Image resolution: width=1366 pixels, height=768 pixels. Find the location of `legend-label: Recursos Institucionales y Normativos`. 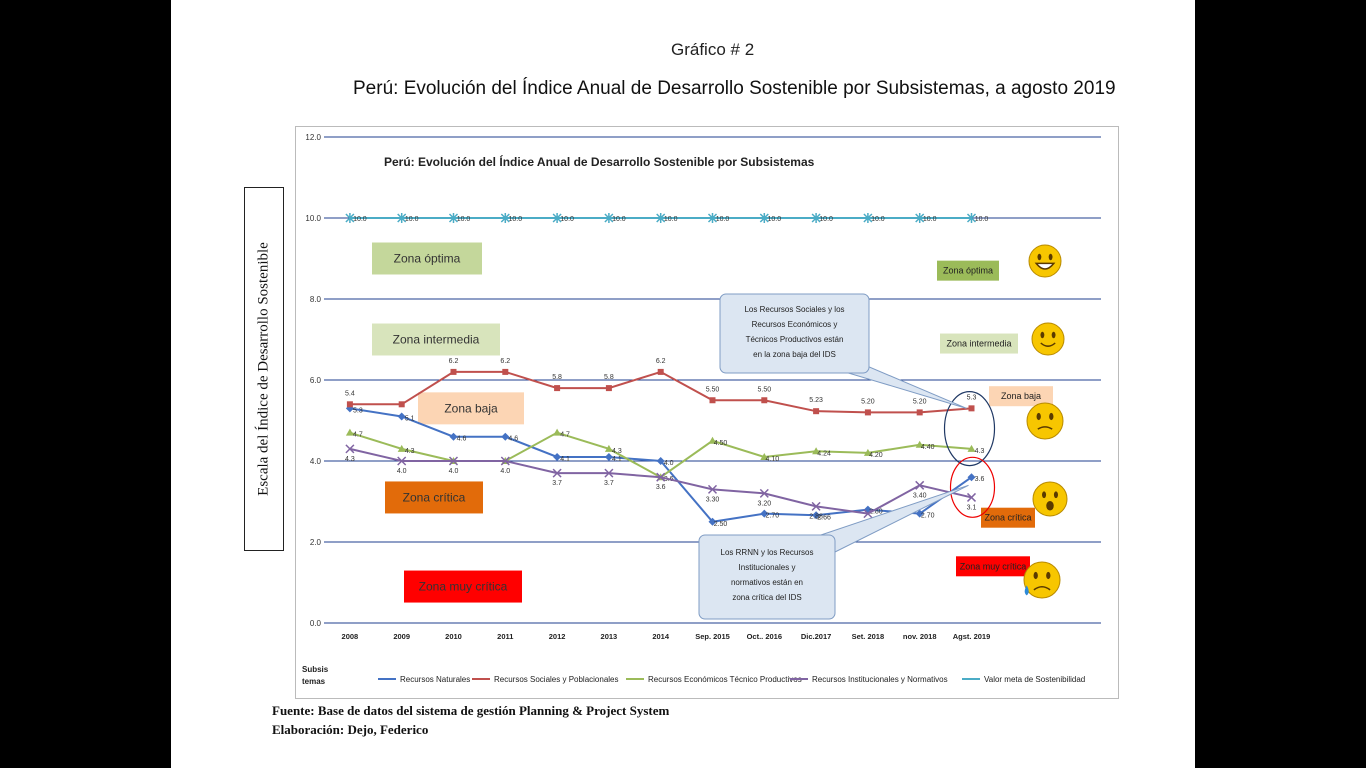

legend-label: Recursos Institucionales y Normativos is located at coordinates (880, 679).